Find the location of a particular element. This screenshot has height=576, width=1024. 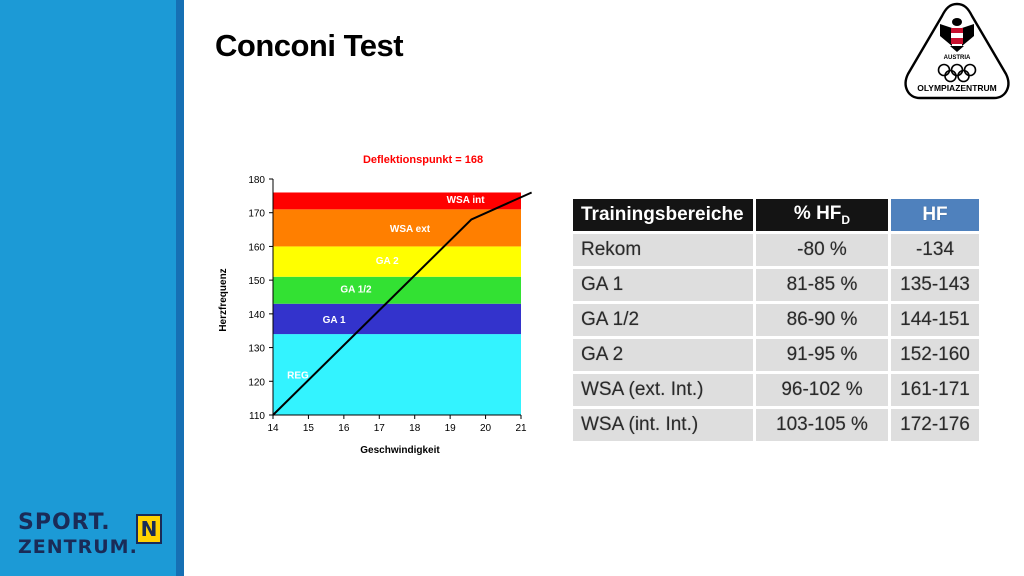

chart-line-group is located at coordinates (402, 303).